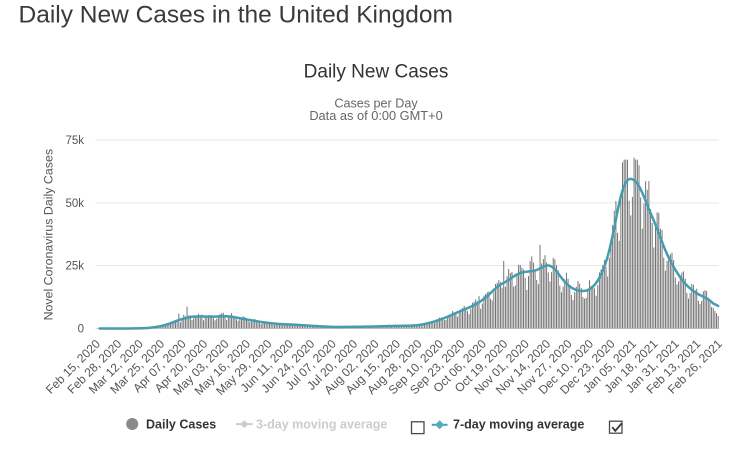 Image resolution: width=732 pixels, height=463 pixels. I want to click on svg-text: 50k, so click(74, 204).